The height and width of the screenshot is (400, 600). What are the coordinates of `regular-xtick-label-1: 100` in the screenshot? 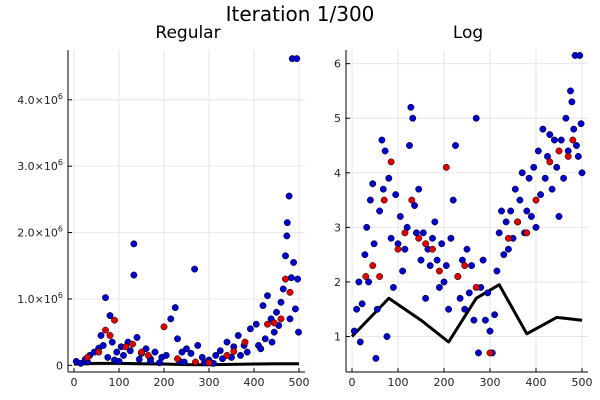 It's located at (119, 382).